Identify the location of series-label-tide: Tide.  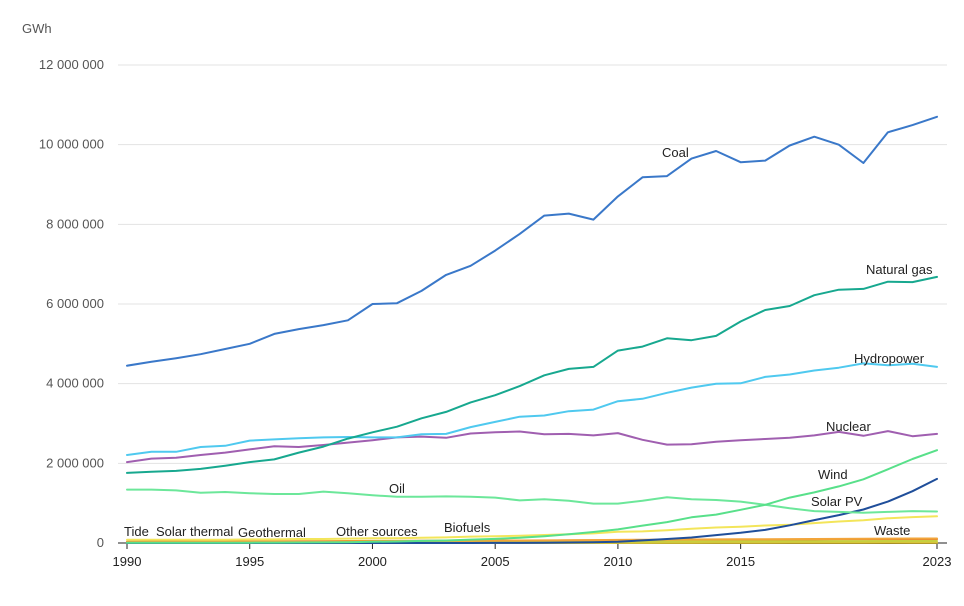
(136, 531).